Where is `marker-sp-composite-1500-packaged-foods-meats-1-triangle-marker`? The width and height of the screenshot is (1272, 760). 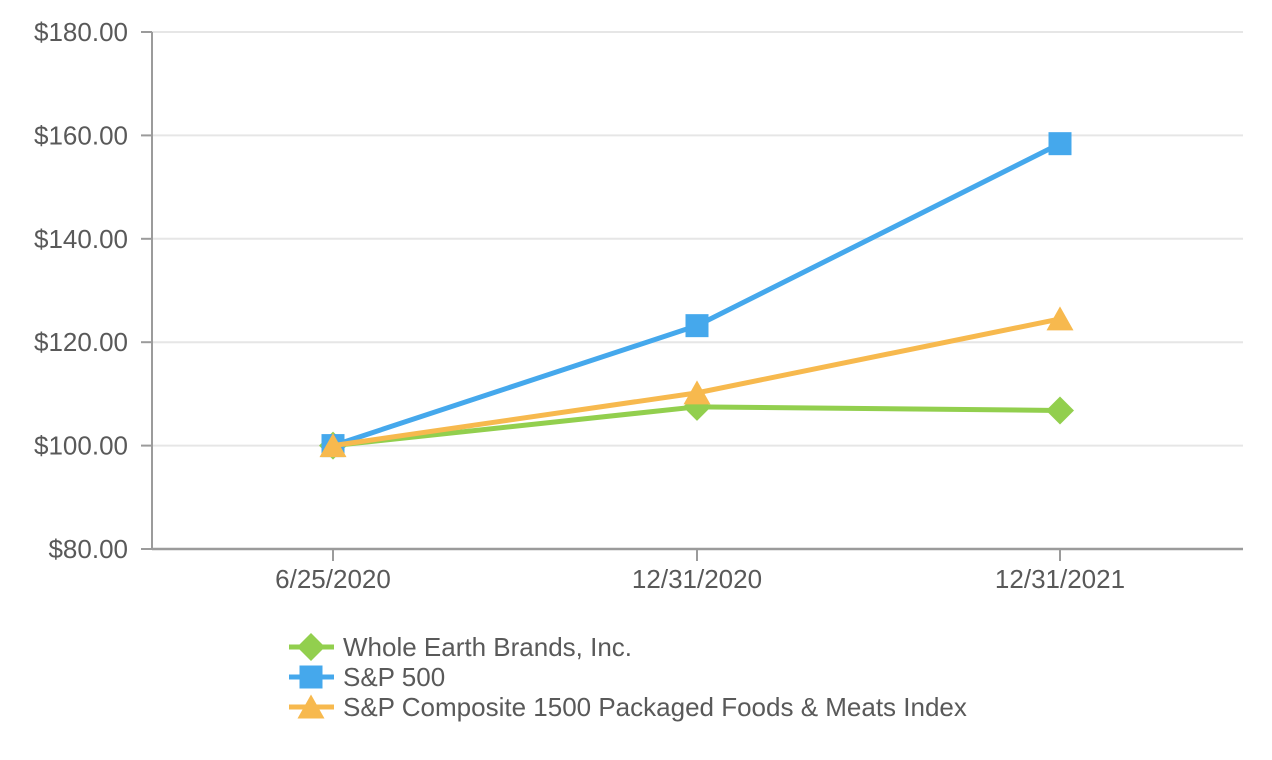
marker-sp-composite-1500-packaged-foods-meats-1-triangle-marker is located at coordinates (697, 392).